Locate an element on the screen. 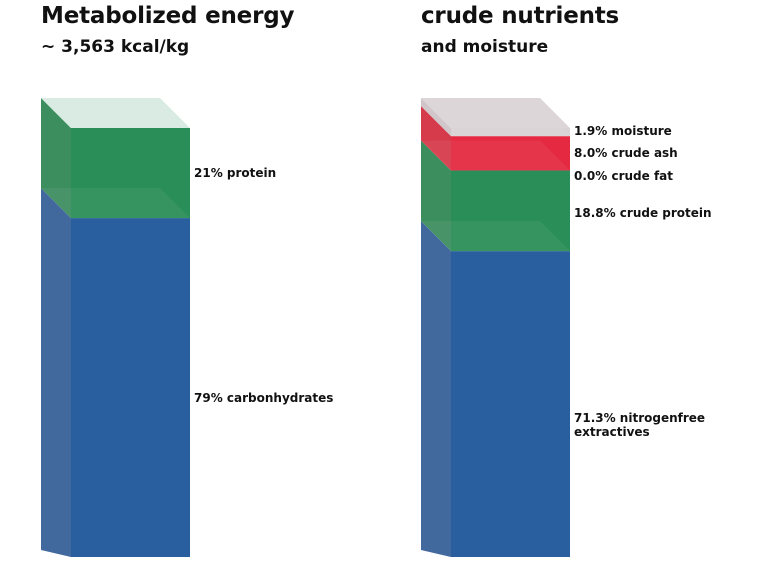 The height and width of the screenshot is (566, 767). chart2-label-crude-protein: 18.8% crude protein is located at coordinates (643, 213).